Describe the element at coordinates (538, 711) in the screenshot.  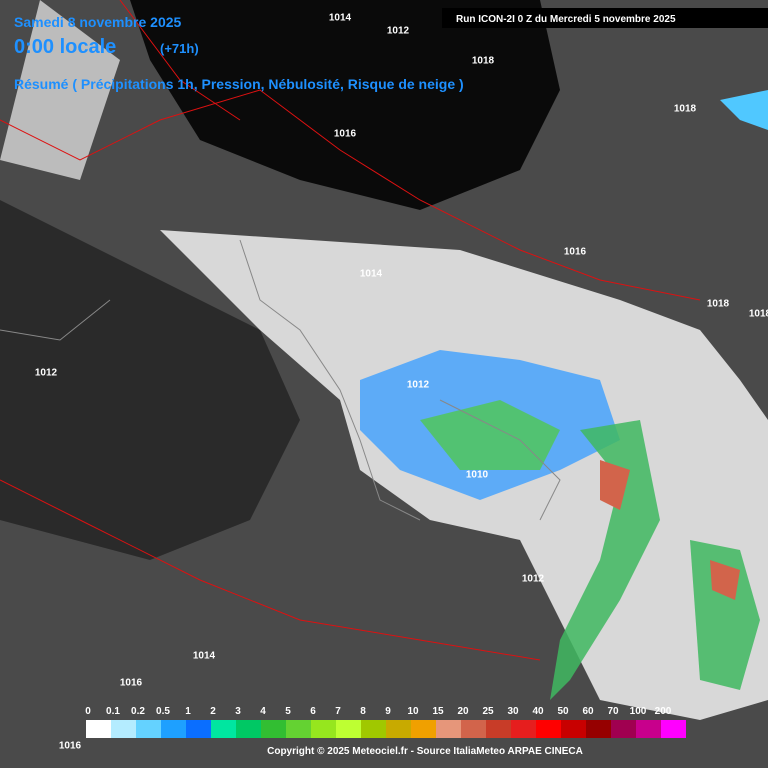
I see `legend-label: 40` at that location.